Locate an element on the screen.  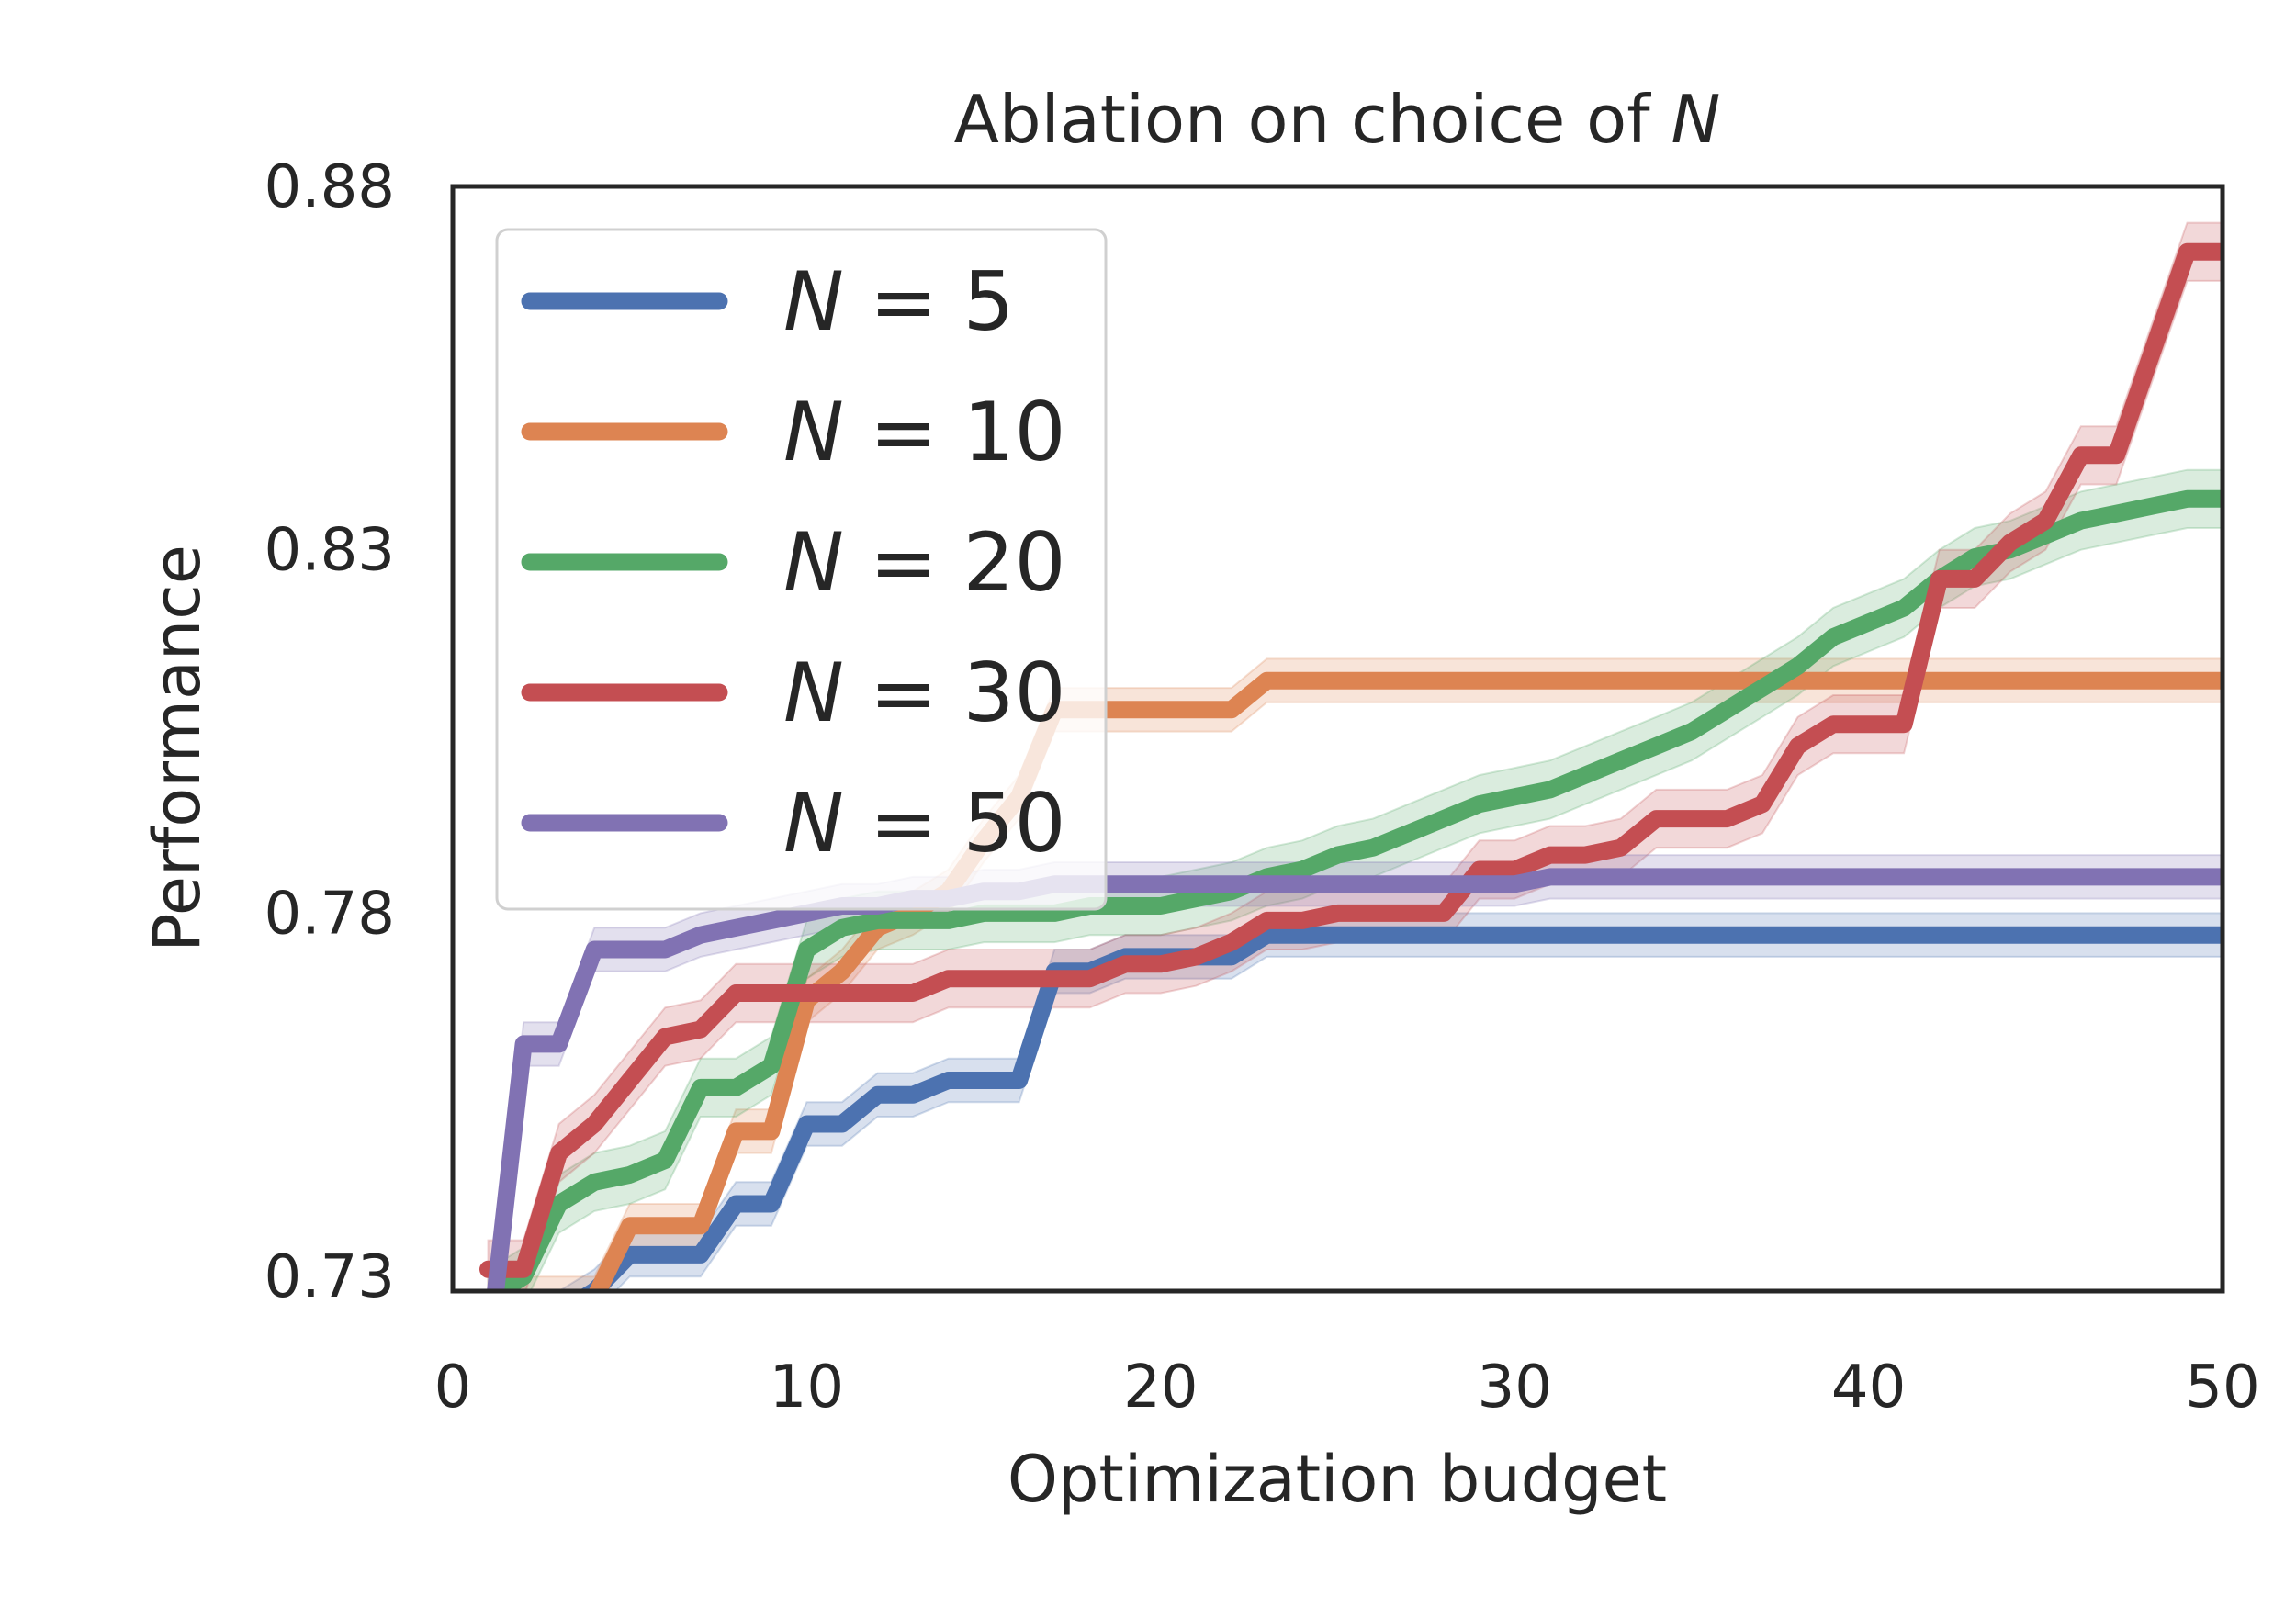
x-tick-label: 20 is located at coordinates (1161, 1388).